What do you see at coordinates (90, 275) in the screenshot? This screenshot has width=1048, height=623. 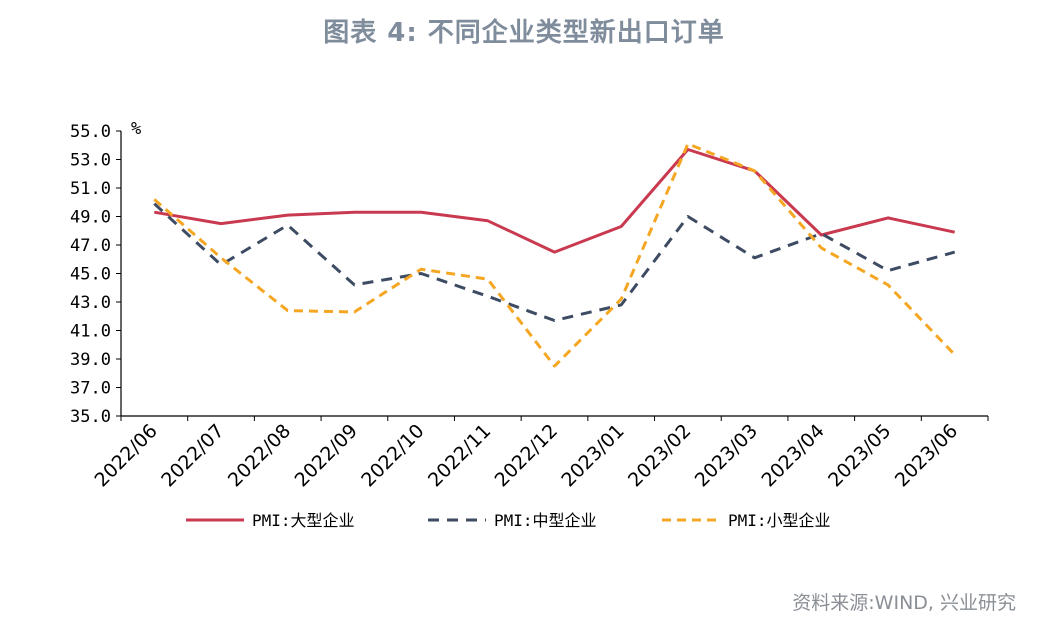 I see `y-tick-label: 45.0` at bounding box center [90, 275].